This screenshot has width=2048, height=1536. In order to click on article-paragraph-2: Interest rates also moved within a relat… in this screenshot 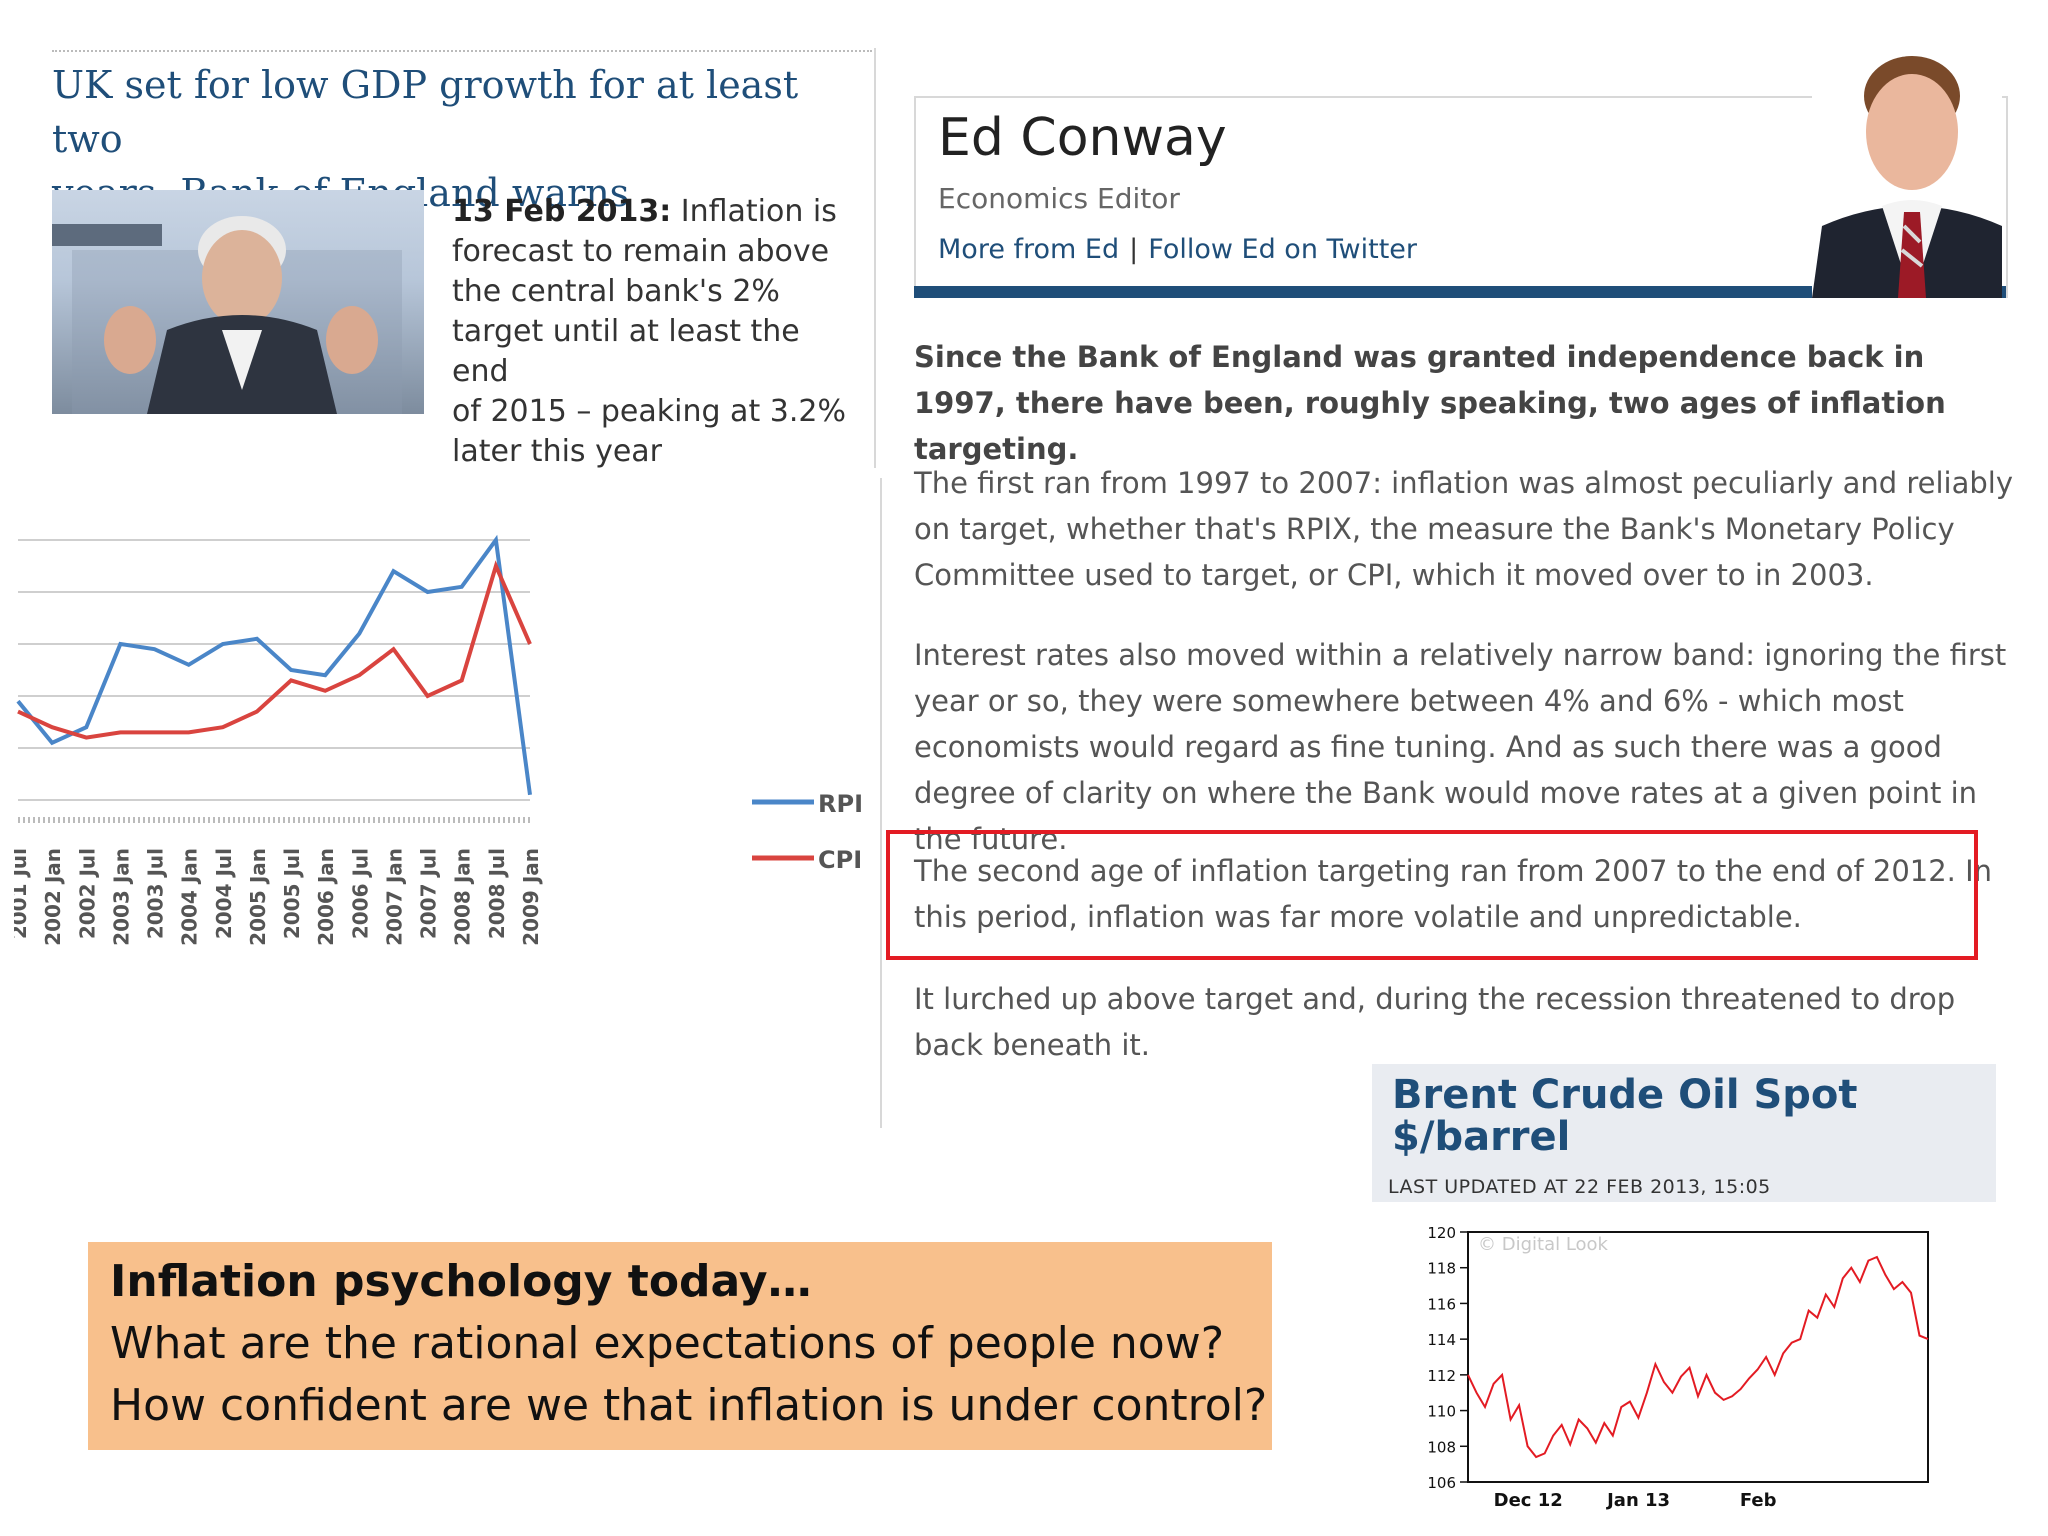, I will do `click(1460, 747)`.